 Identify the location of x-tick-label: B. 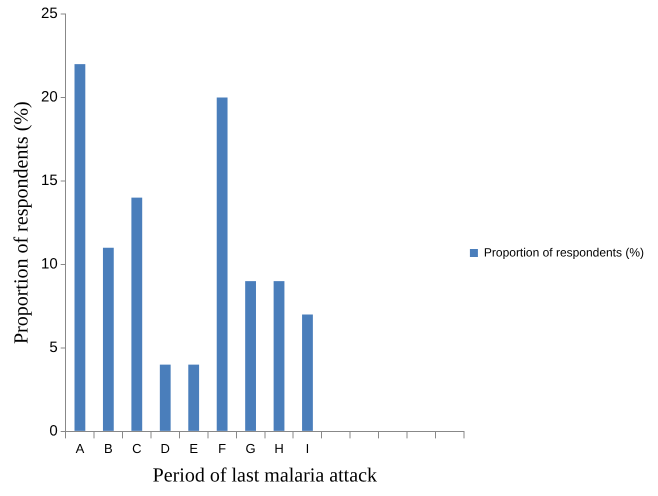
(108, 448).